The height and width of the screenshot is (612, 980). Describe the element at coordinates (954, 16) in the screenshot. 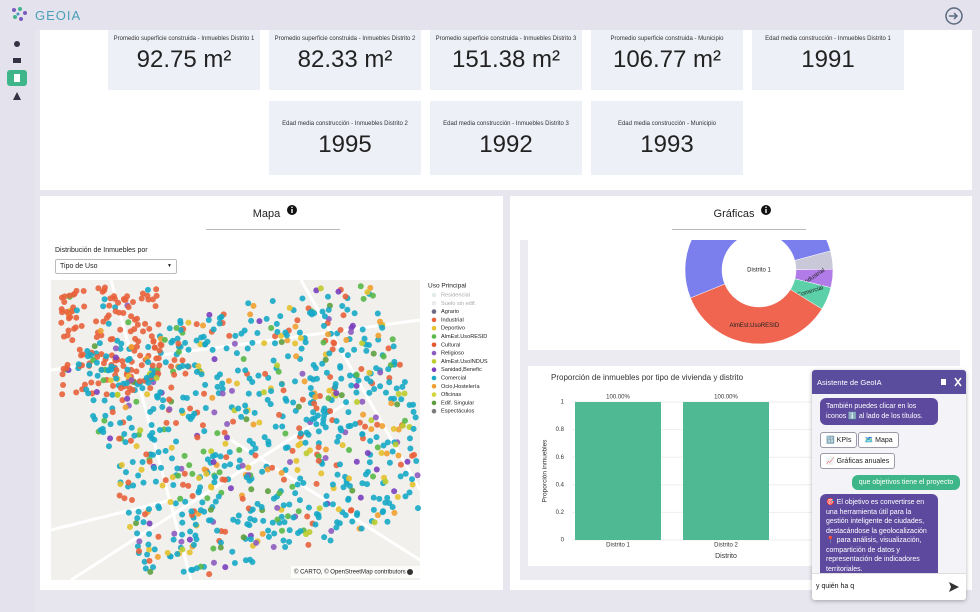

I see `logout-button` at that location.